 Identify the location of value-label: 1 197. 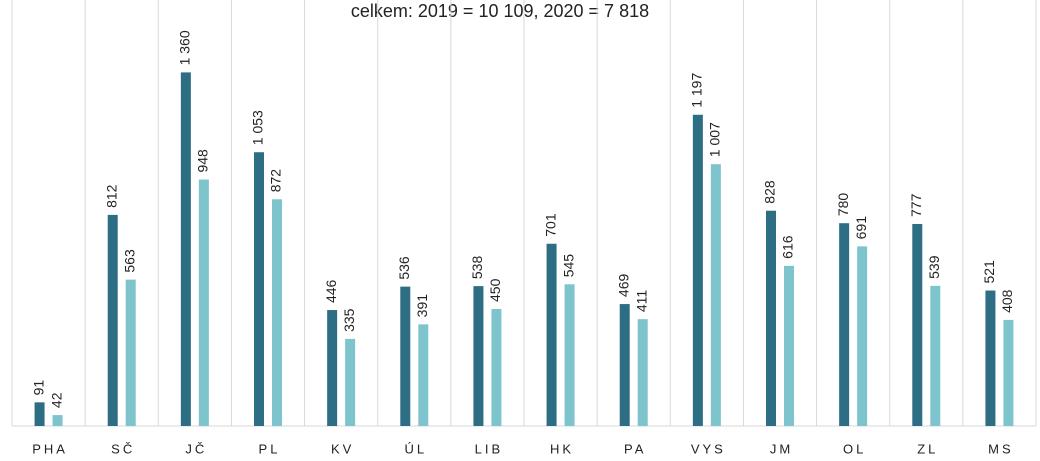
(697, 90).